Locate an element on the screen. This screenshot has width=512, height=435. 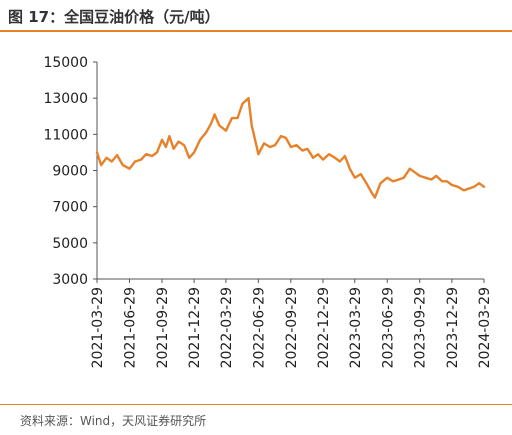
y-tick-label: 3000 is located at coordinates (70, 280).